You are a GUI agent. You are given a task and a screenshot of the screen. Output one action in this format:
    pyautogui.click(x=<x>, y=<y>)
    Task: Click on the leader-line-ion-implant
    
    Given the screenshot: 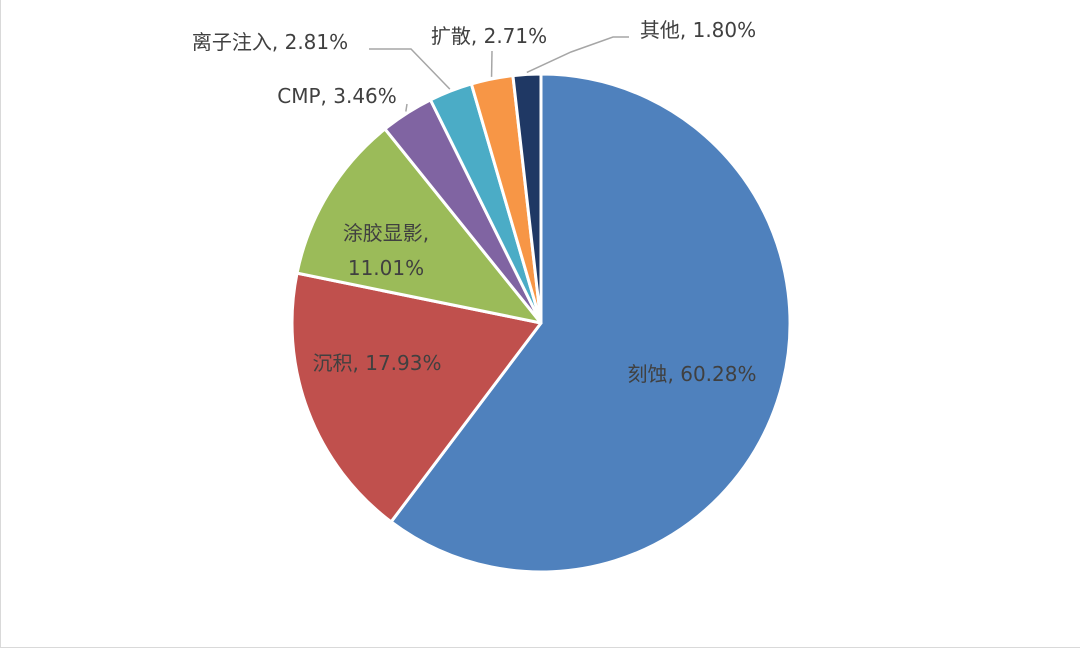 What is the action you would take?
    pyautogui.click(x=410, y=69)
    